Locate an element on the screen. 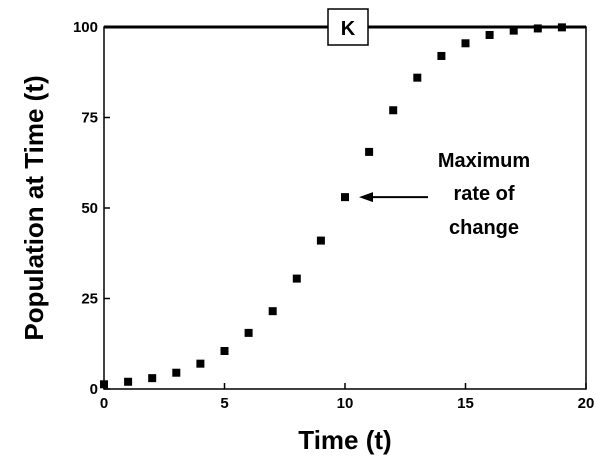  x-axis-ticks: 0 5 10 15 20 is located at coordinates (347, 397).